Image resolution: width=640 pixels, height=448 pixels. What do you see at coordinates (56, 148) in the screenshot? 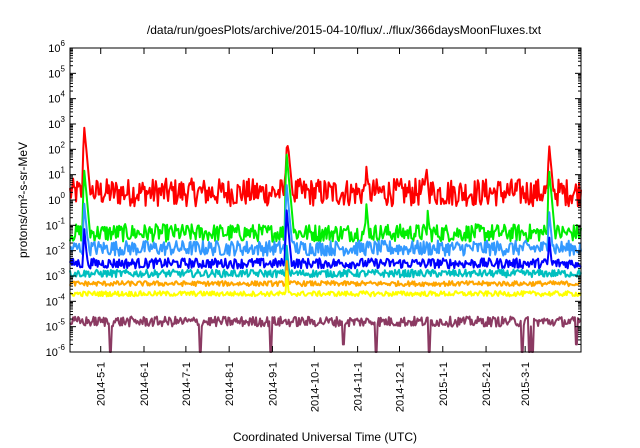
I see `y-tick-label: 10²` at bounding box center [56, 148].